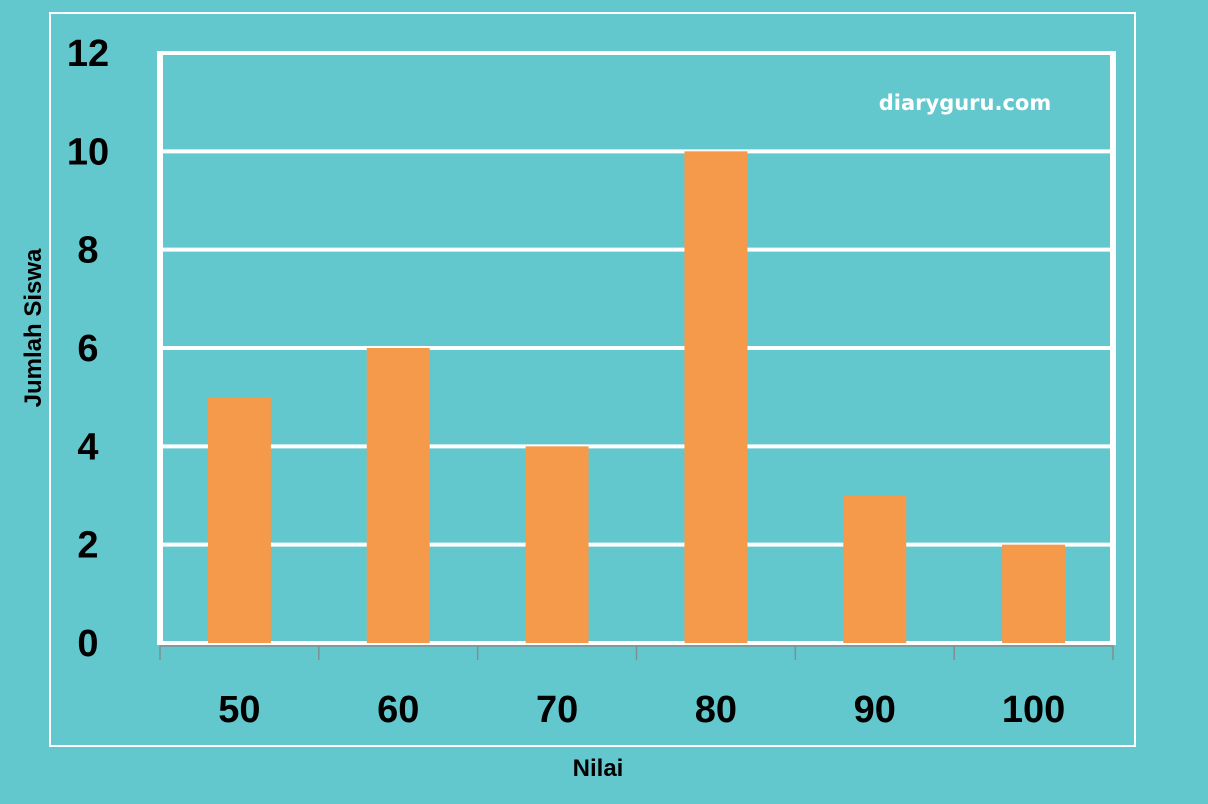 This screenshot has width=1208, height=804. What do you see at coordinates (398, 710) in the screenshot?
I see `x-tick-label: 60` at bounding box center [398, 710].